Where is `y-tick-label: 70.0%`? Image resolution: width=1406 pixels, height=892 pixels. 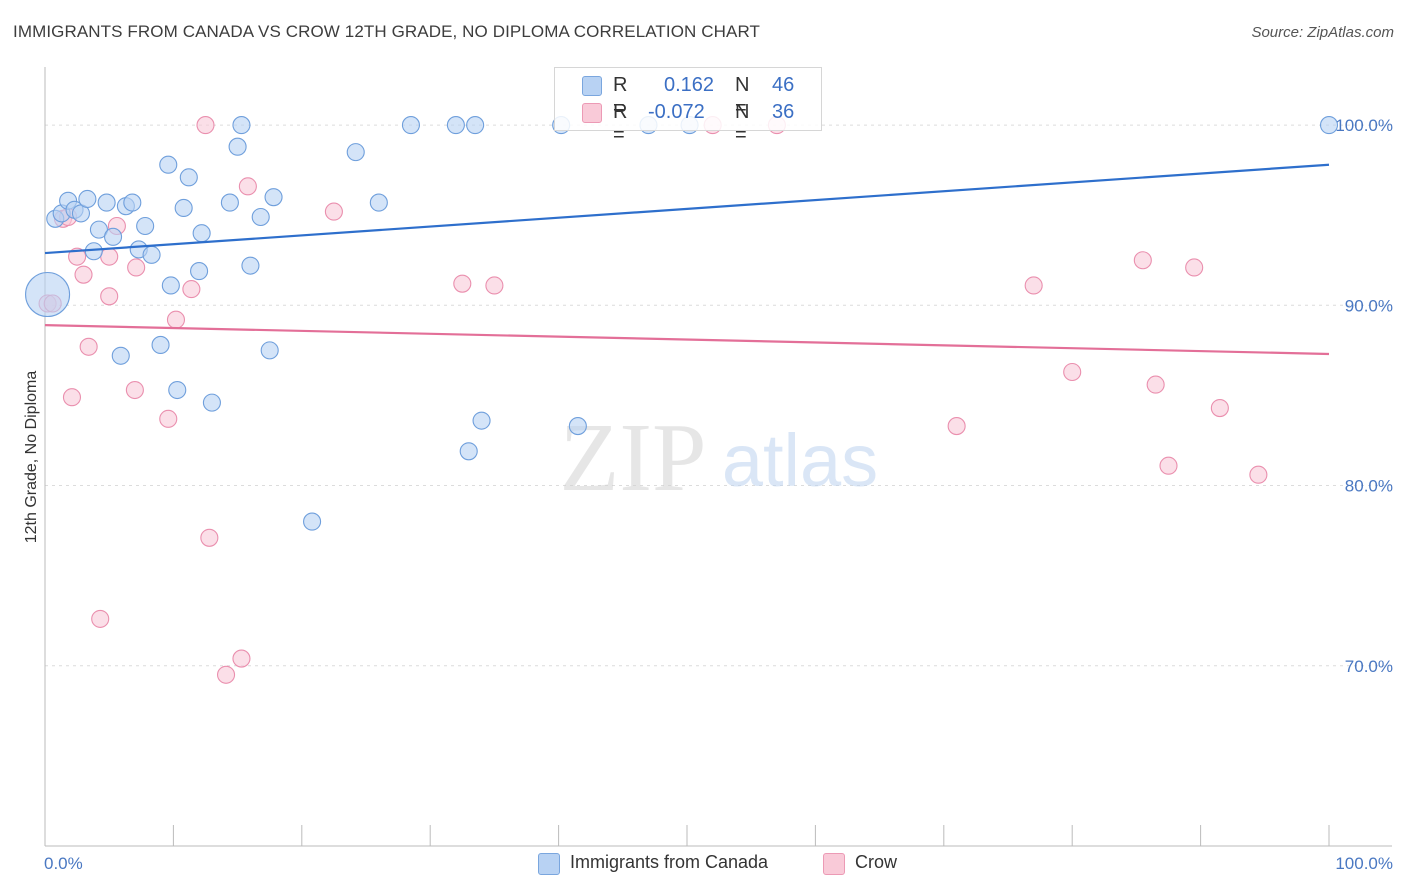 y-tick-label: 70.0% is located at coordinates (1369, 666).